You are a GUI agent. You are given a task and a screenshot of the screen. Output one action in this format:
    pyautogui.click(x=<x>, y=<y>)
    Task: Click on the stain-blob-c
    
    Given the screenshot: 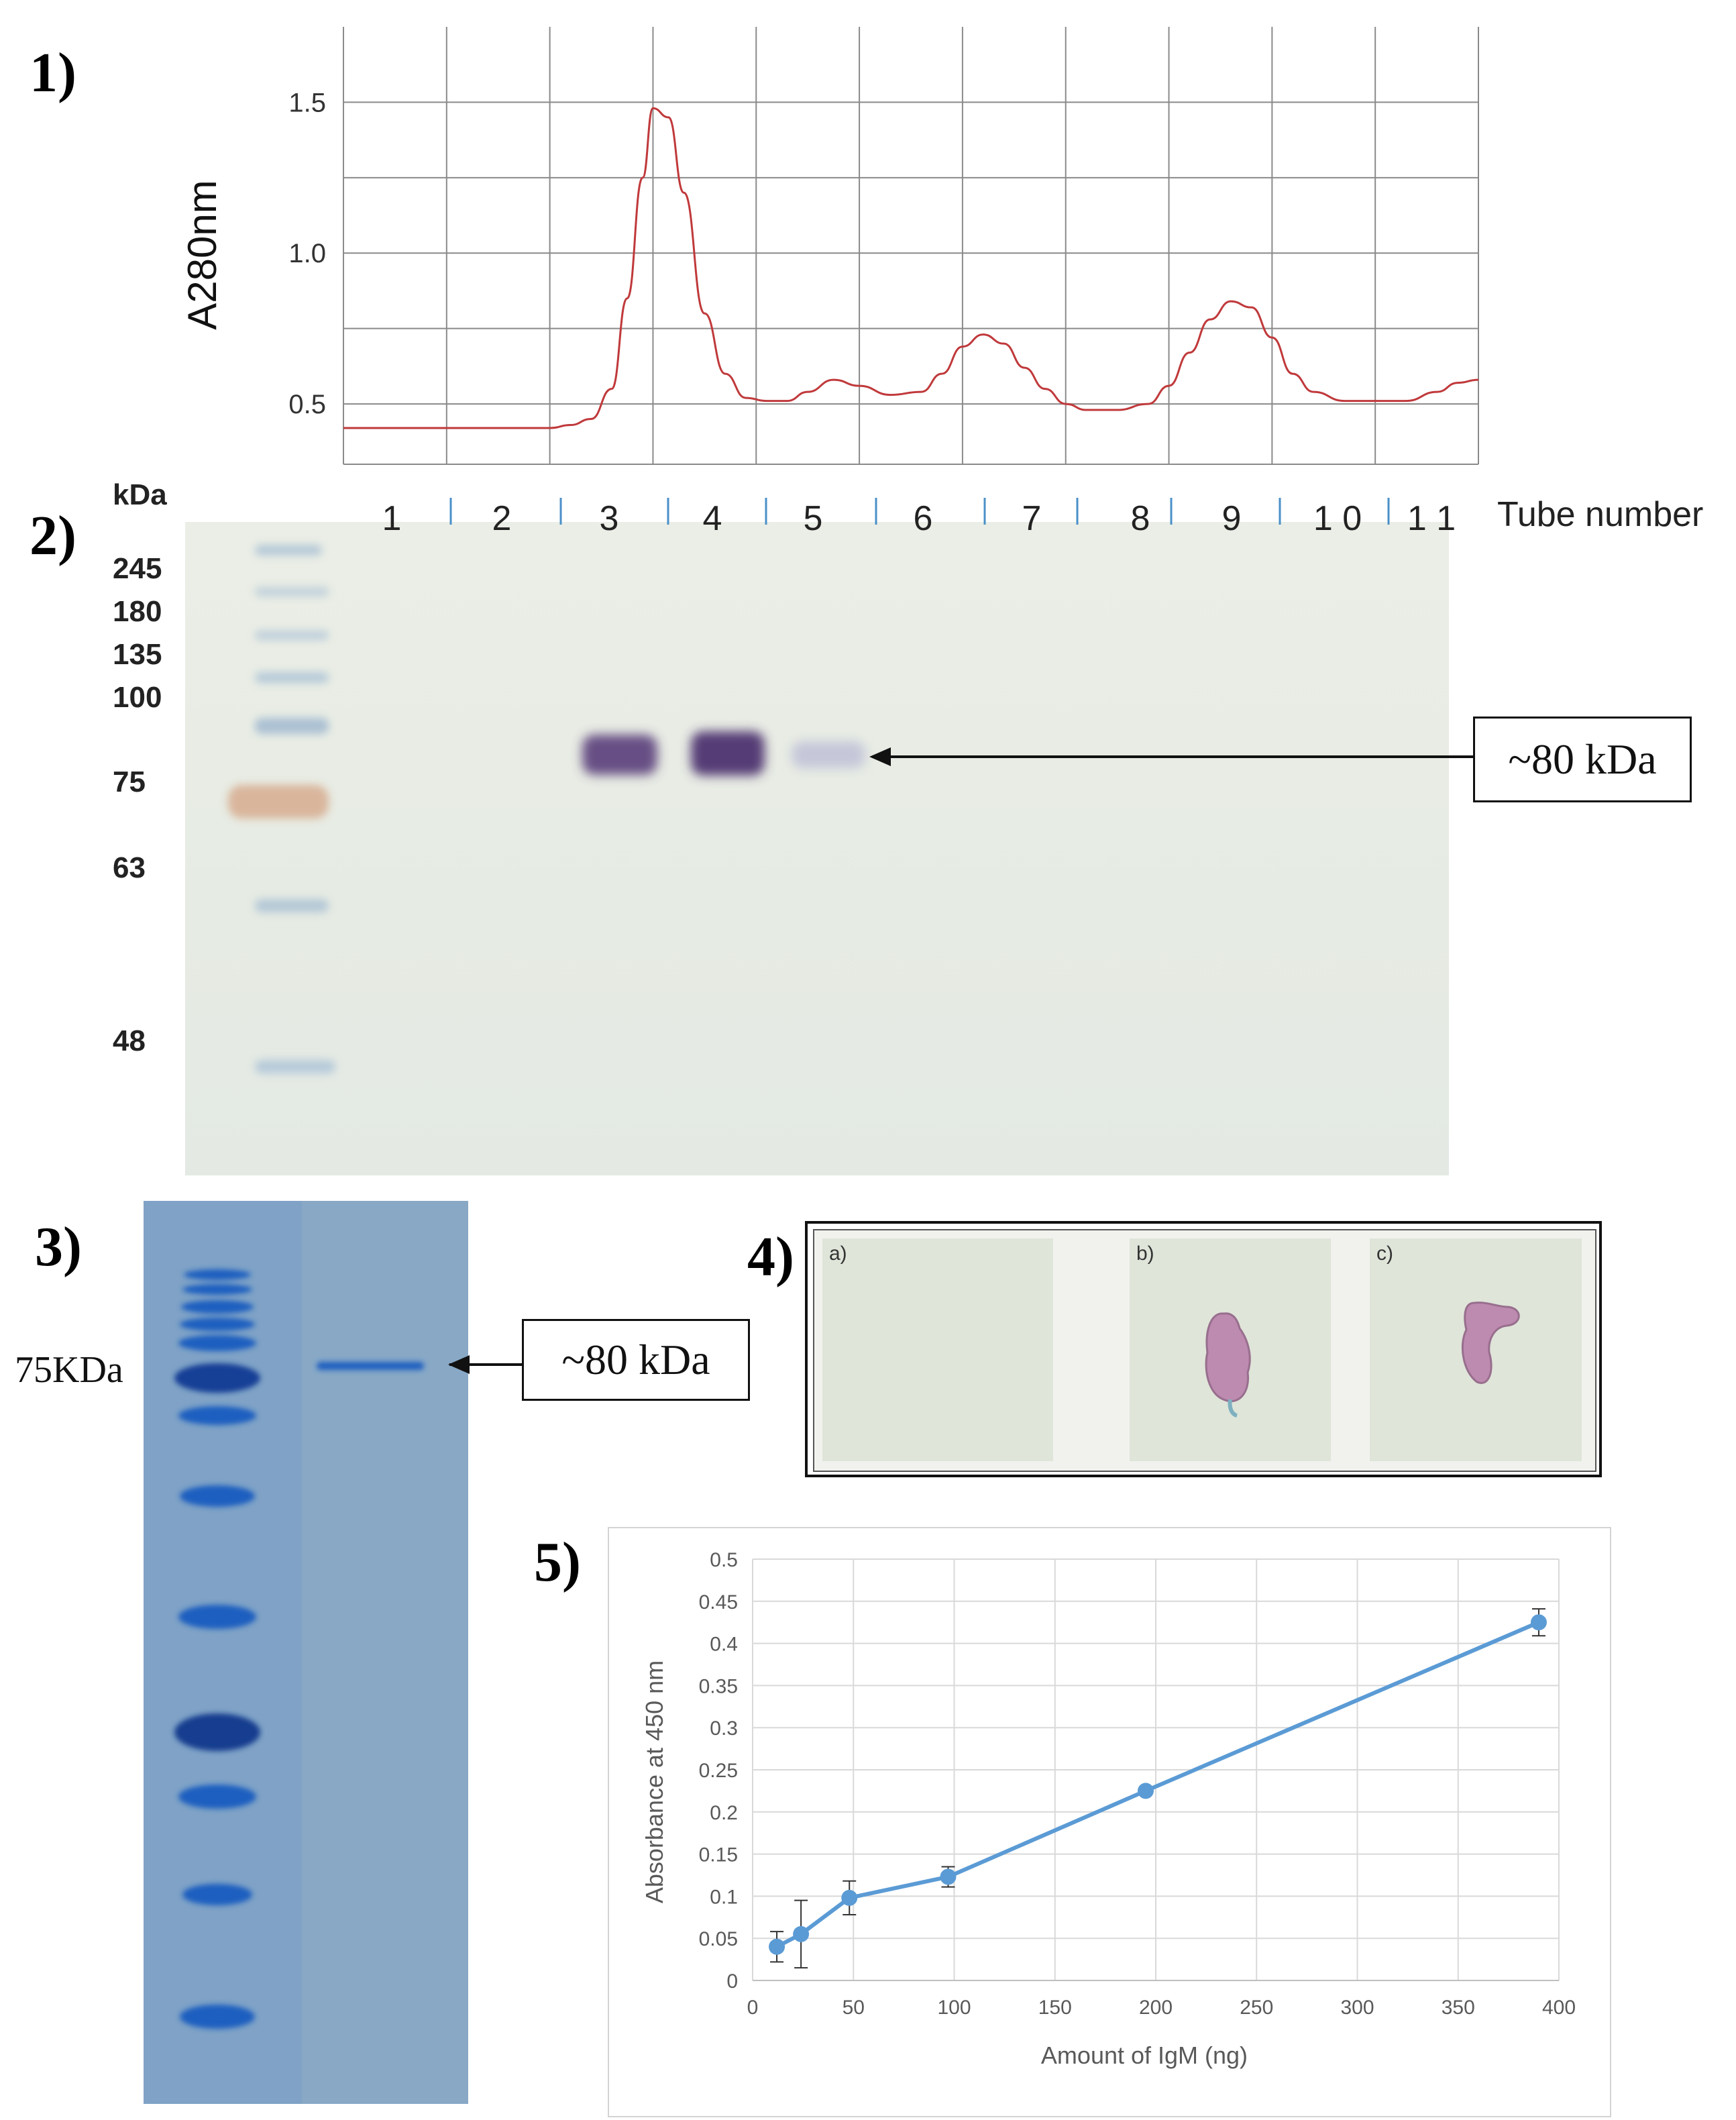 What is the action you would take?
    pyautogui.click(x=1490, y=1343)
    